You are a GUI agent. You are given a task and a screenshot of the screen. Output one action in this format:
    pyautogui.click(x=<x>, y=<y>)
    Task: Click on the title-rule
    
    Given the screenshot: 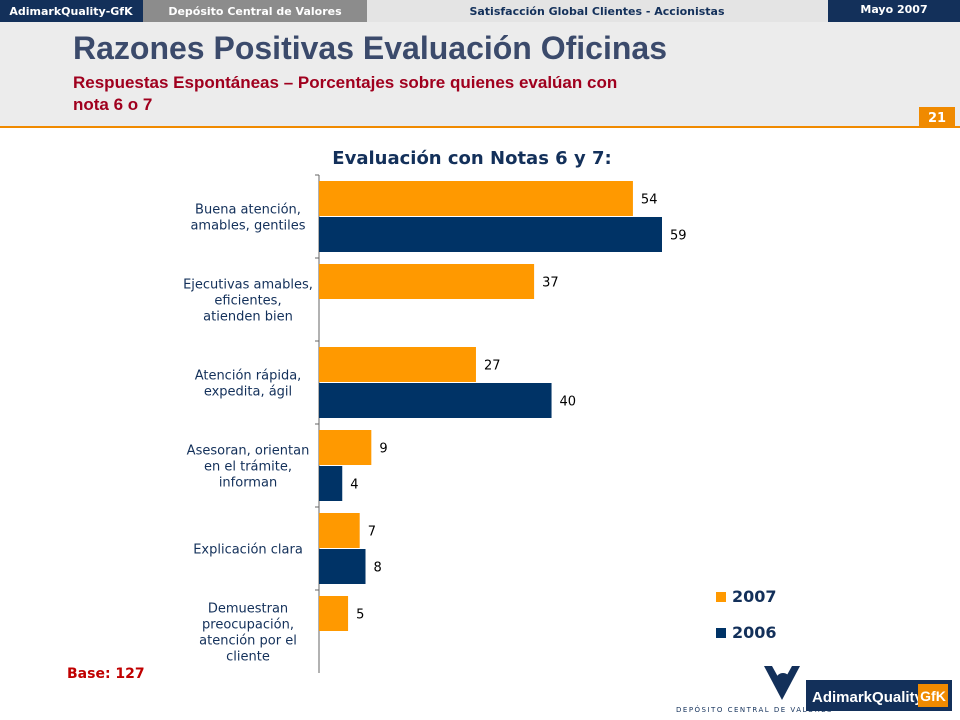 What is the action you would take?
    pyautogui.click(x=480, y=127)
    